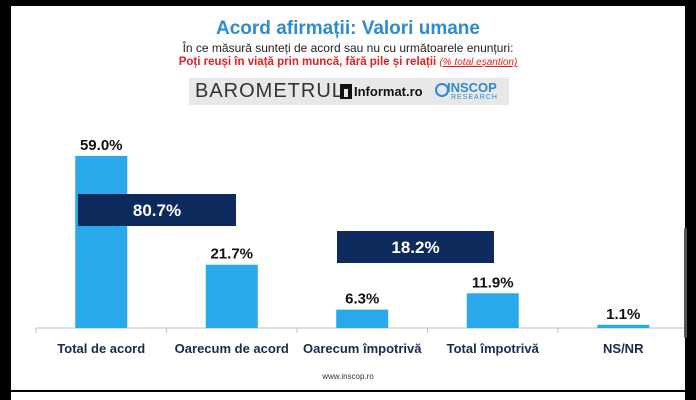  Describe the element at coordinates (493, 282) in the screenshot. I see `data-label-3: 11.9%` at that location.